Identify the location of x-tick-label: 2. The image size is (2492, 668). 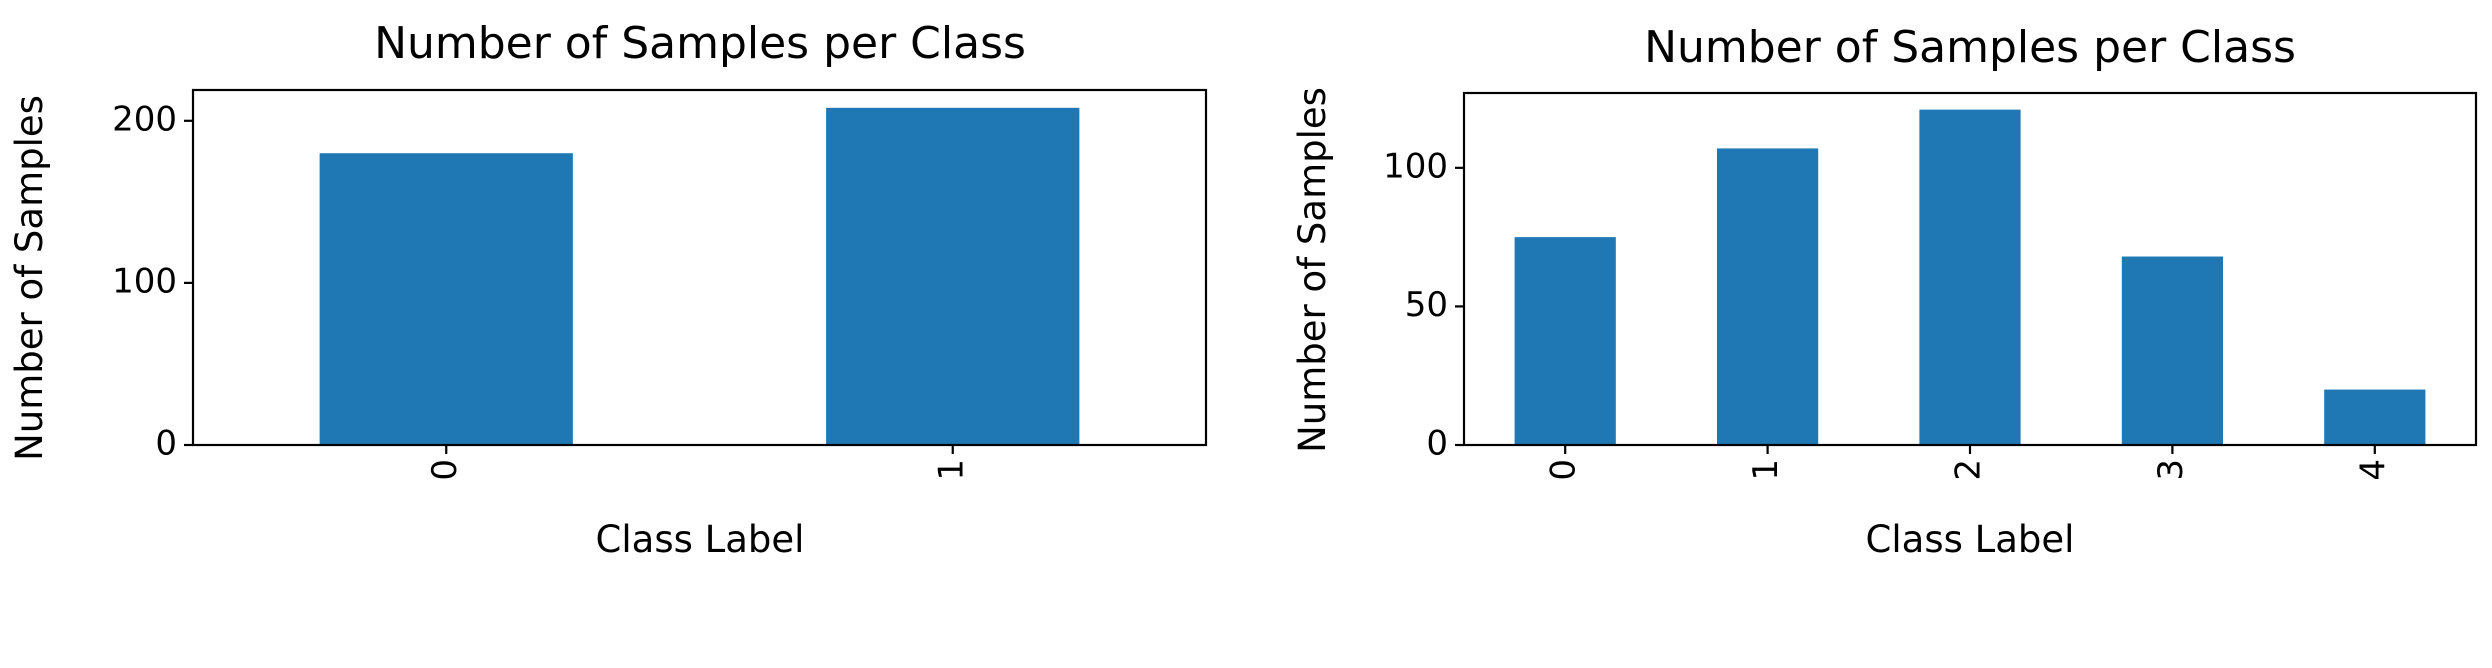
(1969, 470).